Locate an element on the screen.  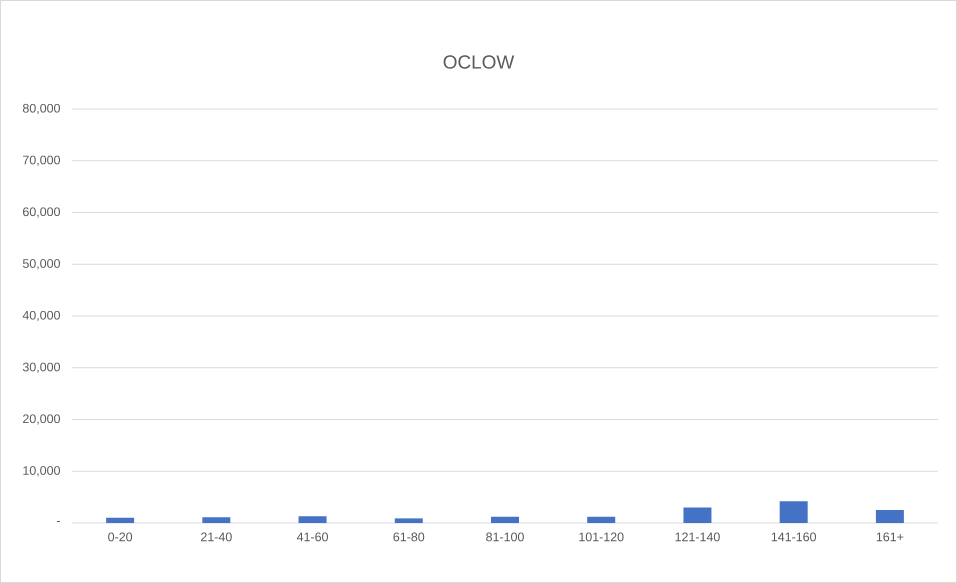
chart-title: OCLOW is located at coordinates (479, 62).